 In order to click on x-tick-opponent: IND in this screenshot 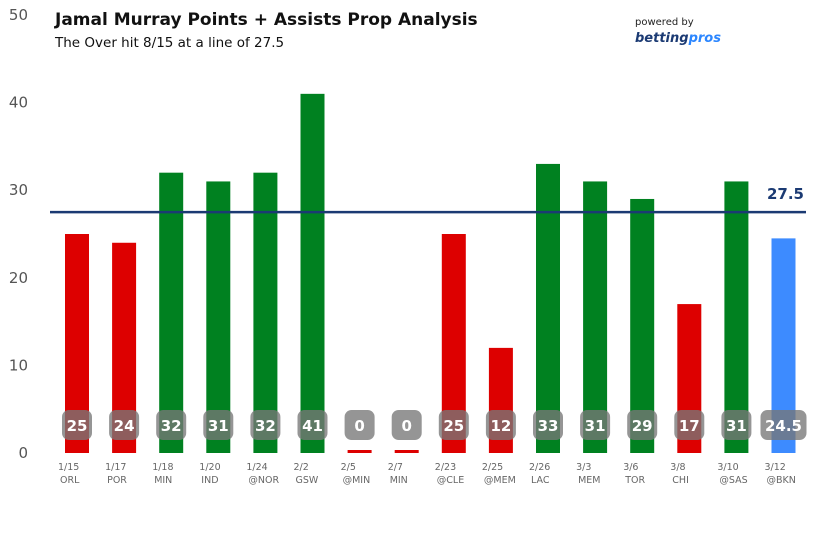, I will do `click(209, 480)`.